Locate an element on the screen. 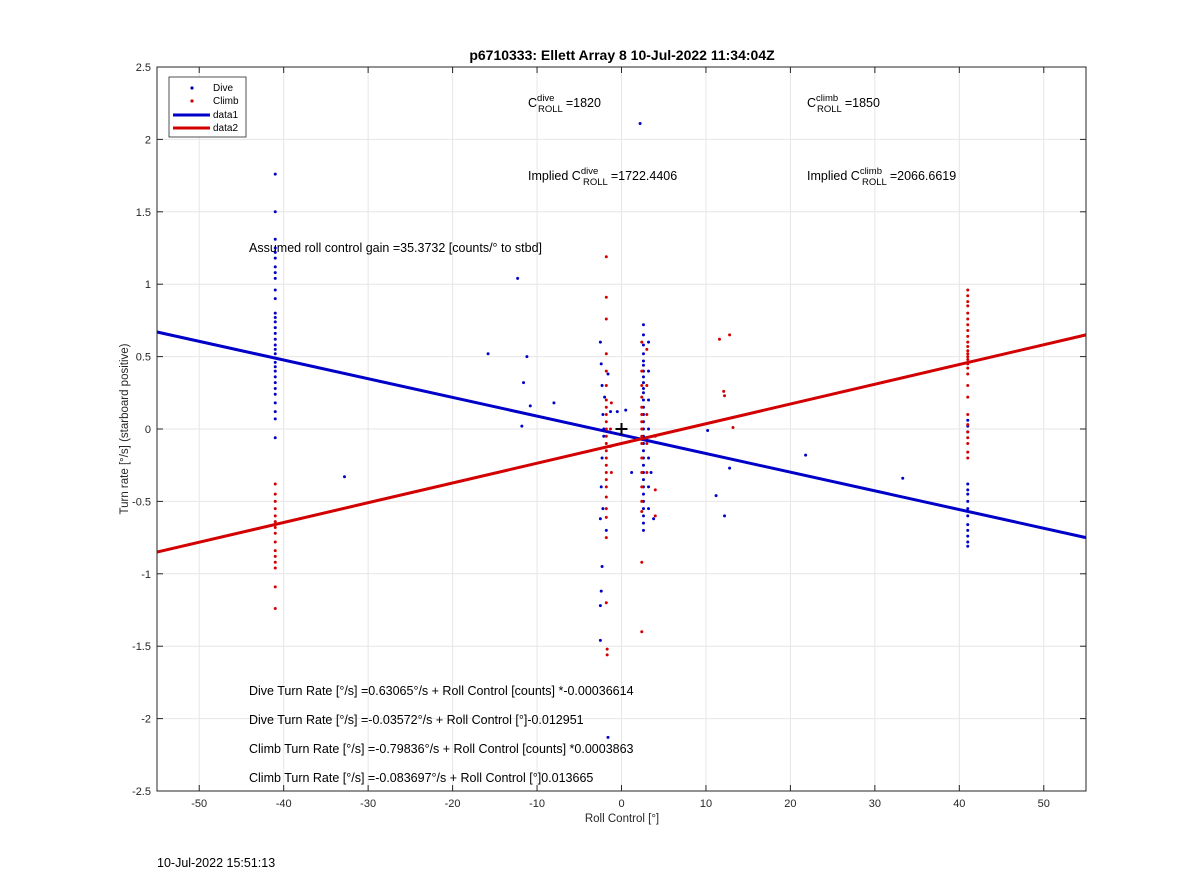 Image resolution: width=1200 pixels, height=889 pixels. print-timestamp: 10-Jul-2022 15:51:13 is located at coordinates (216, 863).